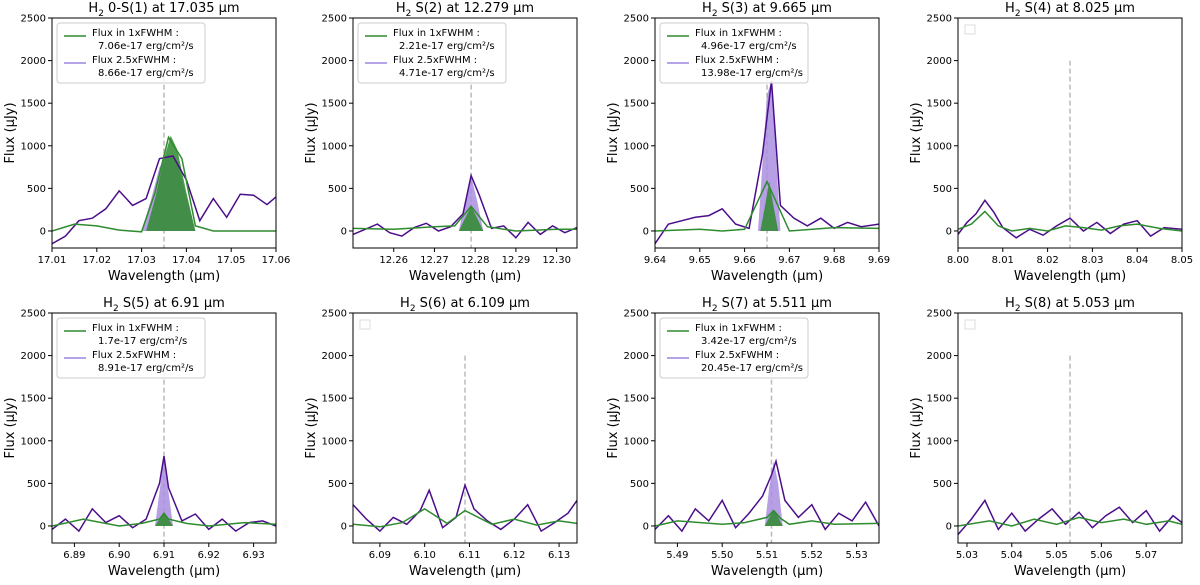 The image size is (1200, 585). What do you see at coordinates (556, 260) in the screenshot?
I see `x-tick-label: 12.30` at bounding box center [556, 260].